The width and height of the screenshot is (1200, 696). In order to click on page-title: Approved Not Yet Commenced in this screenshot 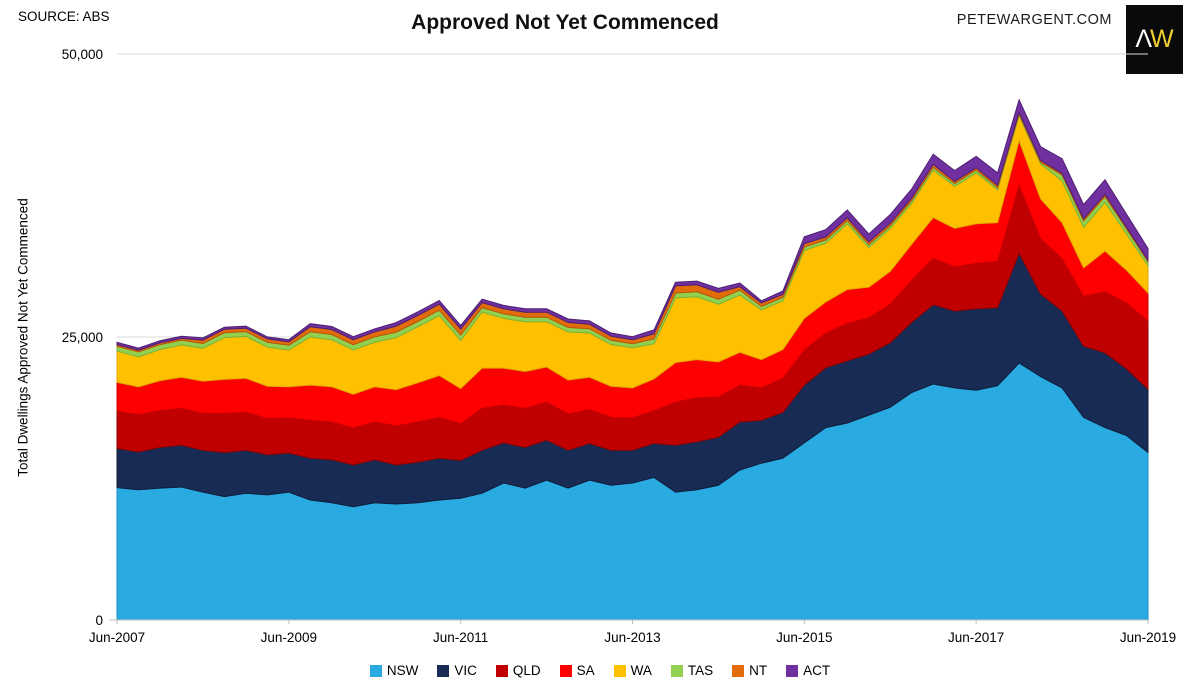, I will do `click(565, 22)`.